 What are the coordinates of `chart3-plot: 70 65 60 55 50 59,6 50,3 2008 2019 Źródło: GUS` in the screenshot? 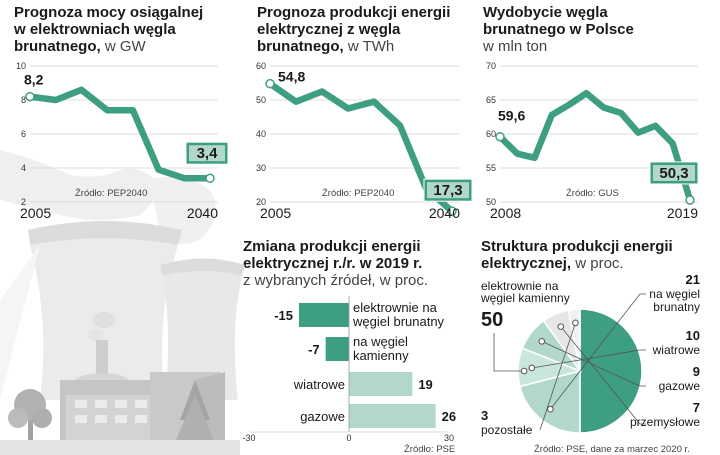 It's located at (592, 141).